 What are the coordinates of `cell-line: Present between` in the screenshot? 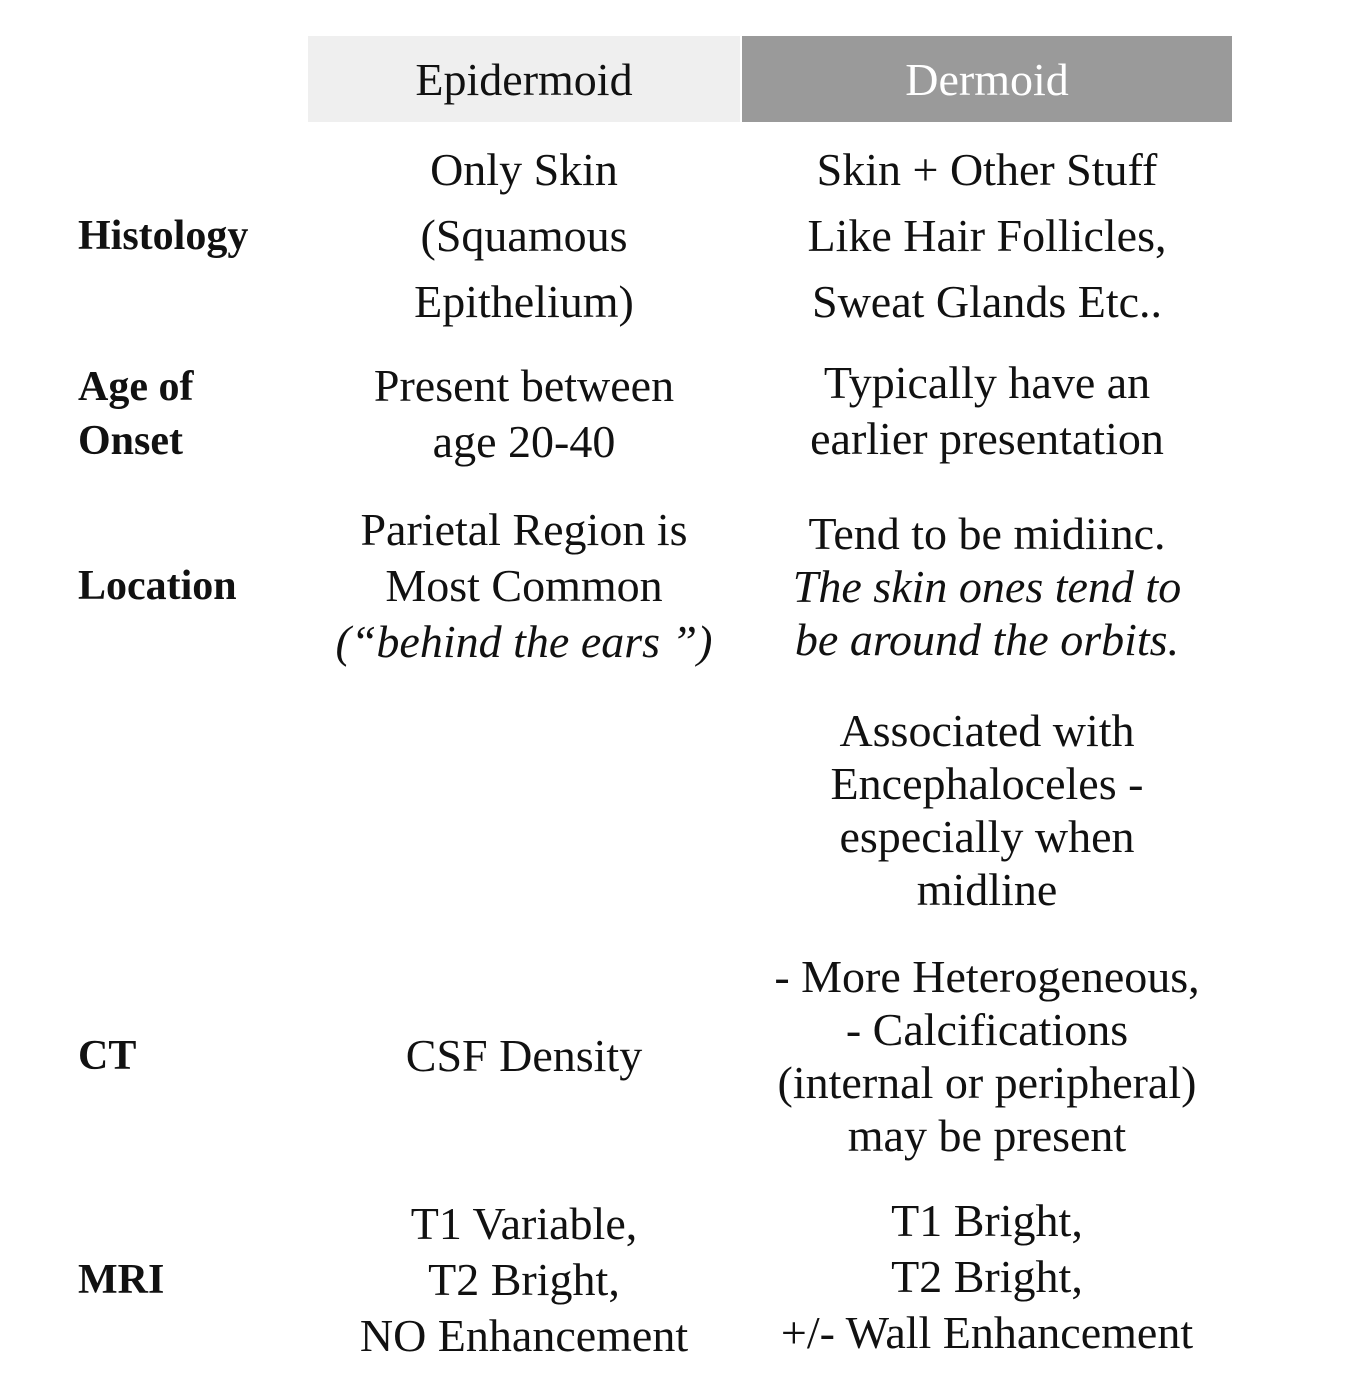 It's located at (524, 385).